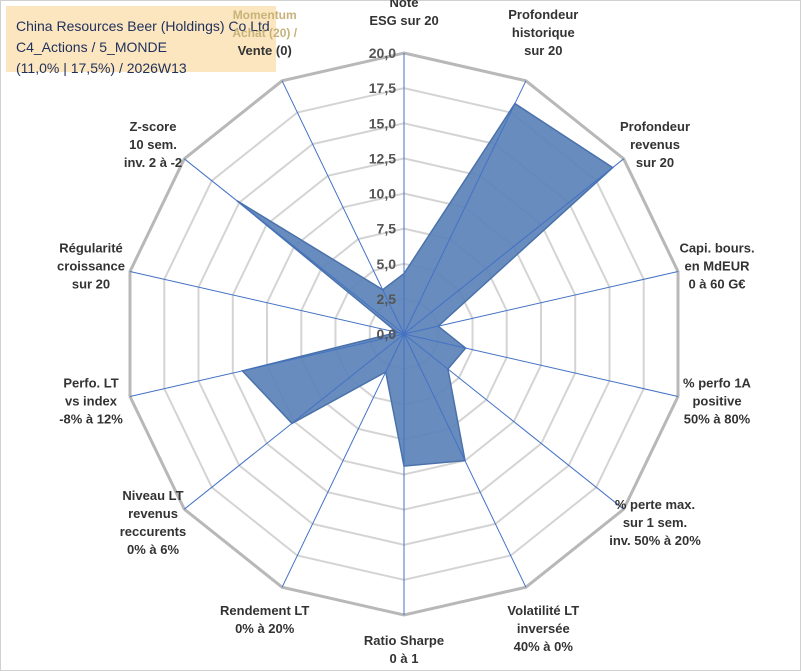  Describe the element at coordinates (143, 26) in the screenshot. I see `chart-title-line-1: China Resources Beer (Holdings) Co Ltd` at that location.